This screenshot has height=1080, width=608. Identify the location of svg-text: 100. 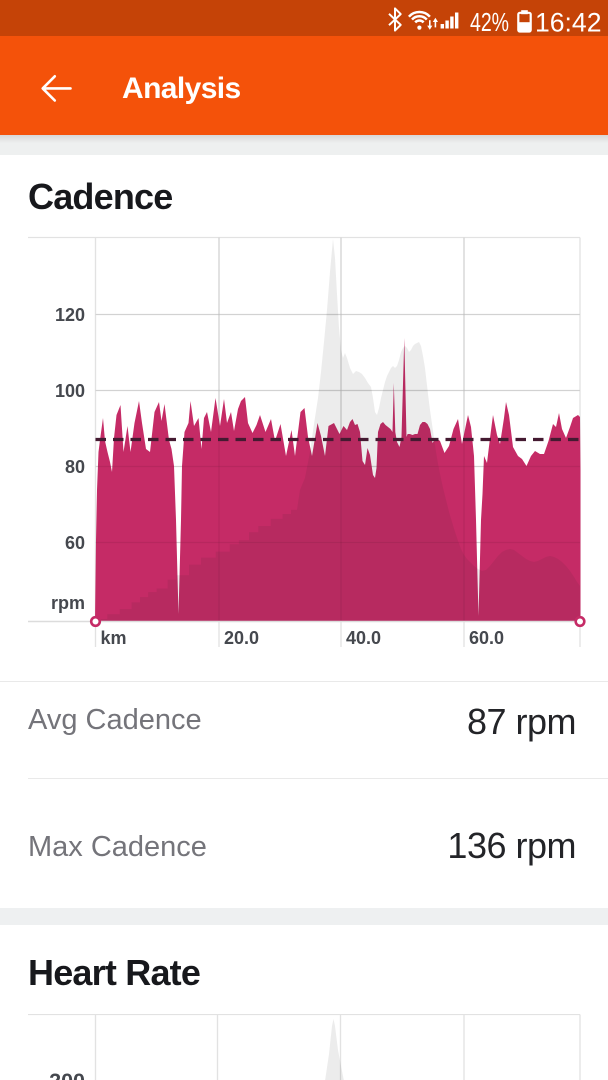
(70, 391).